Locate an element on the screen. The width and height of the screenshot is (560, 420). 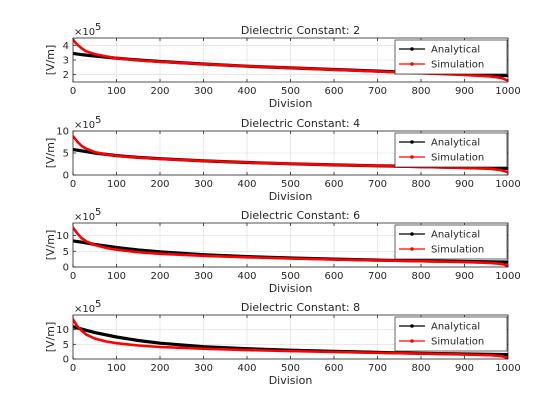
y-tick-label: 4 is located at coordinates (66, 46).